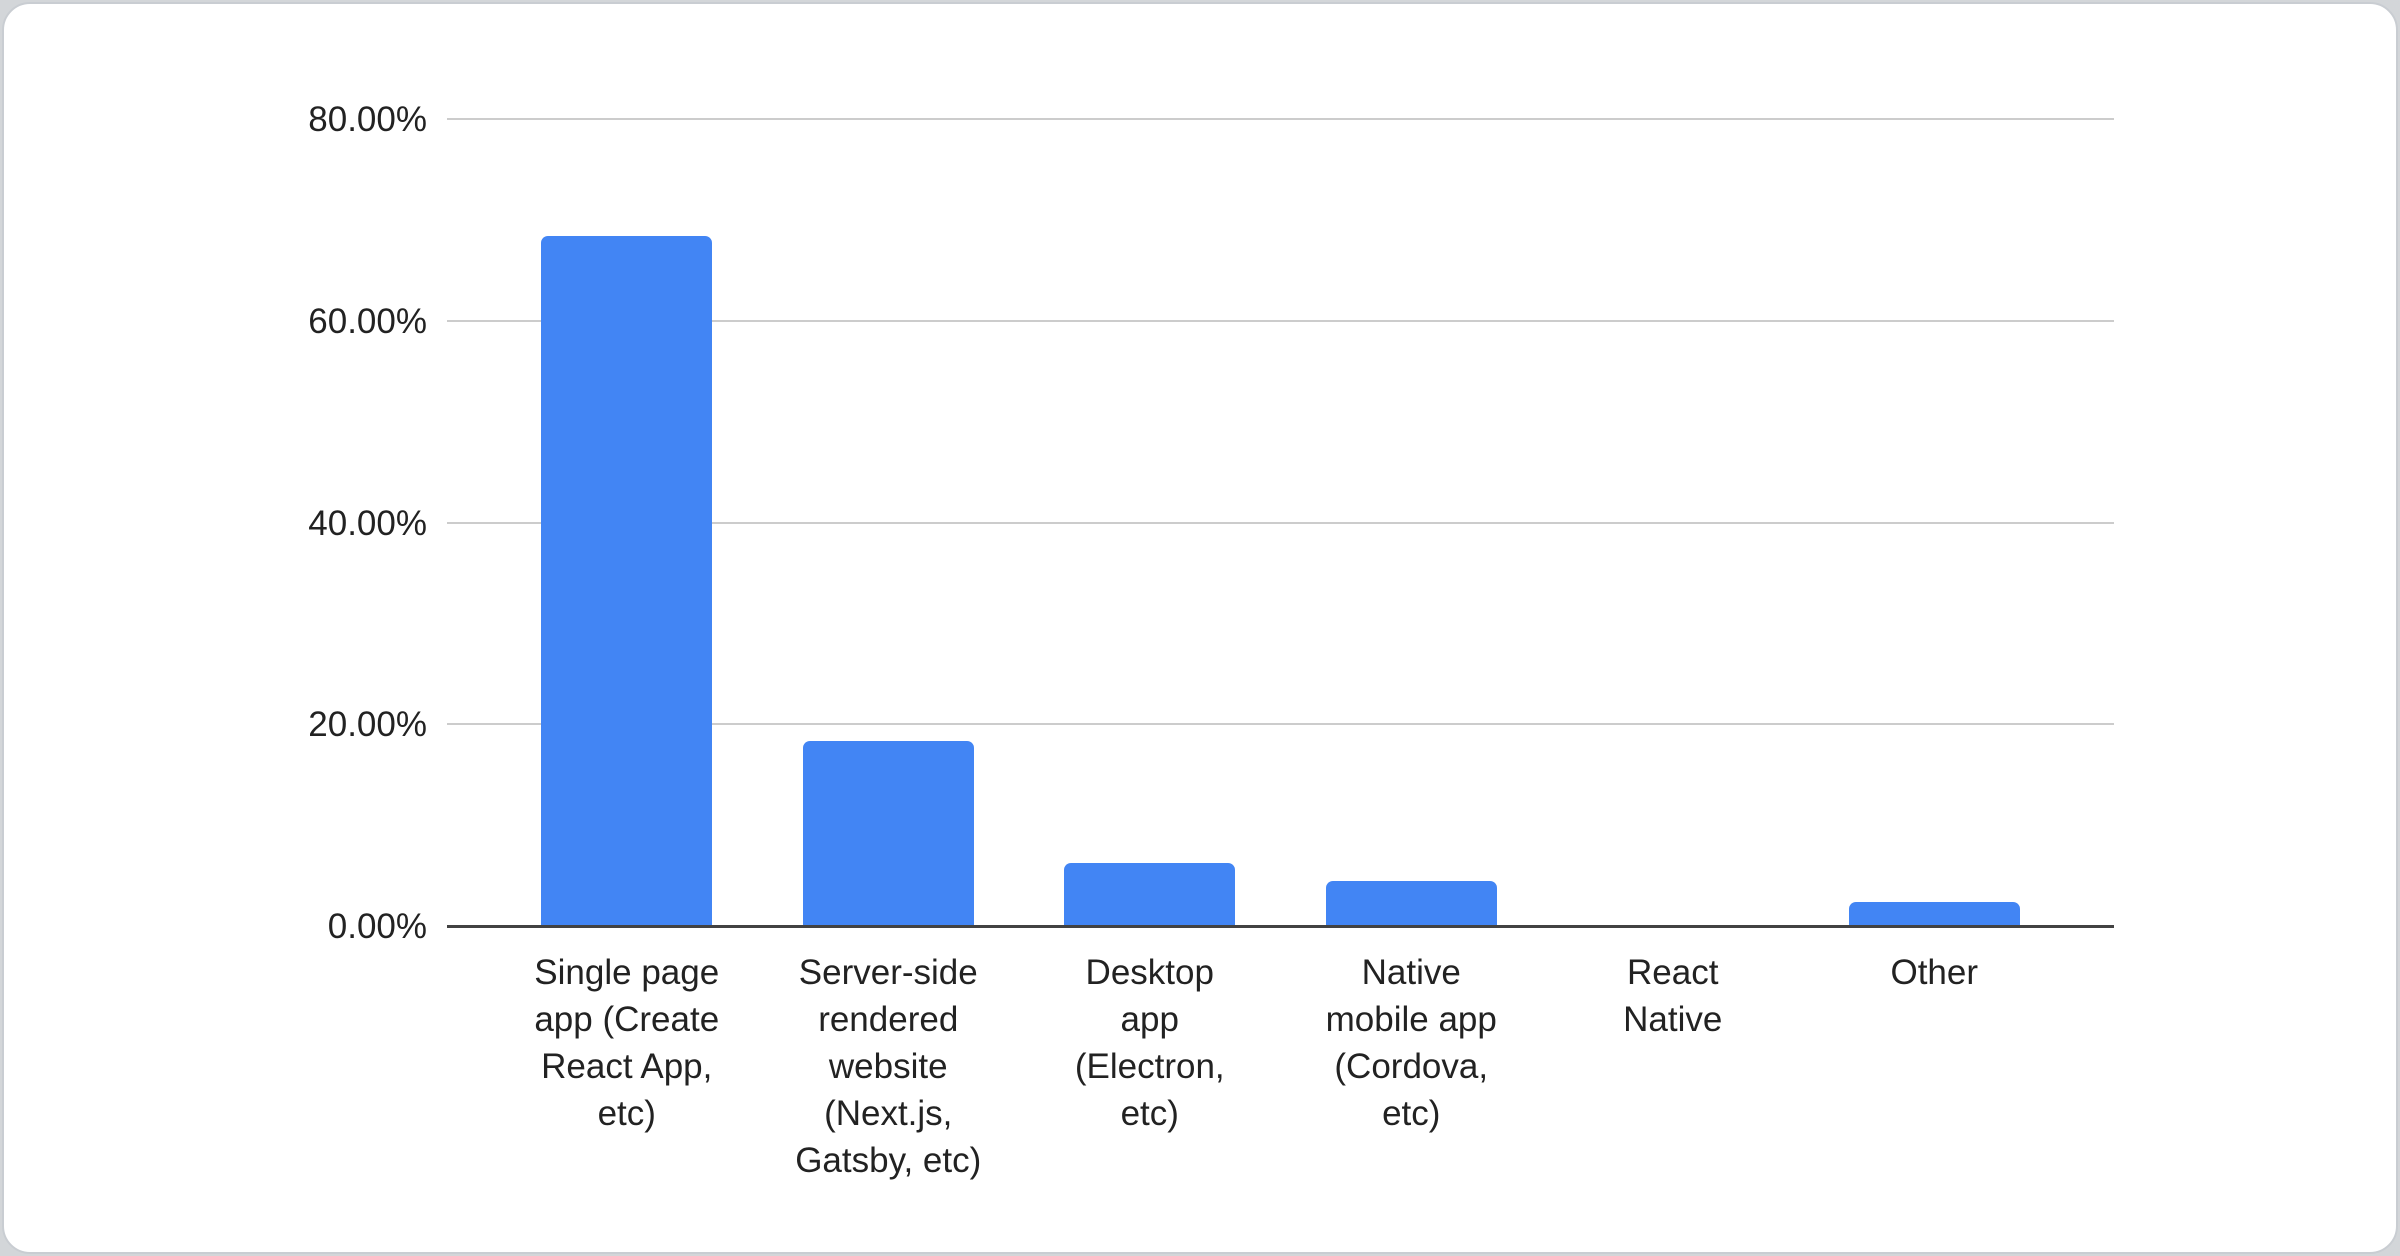  What do you see at coordinates (1280, 320) in the screenshot?
I see `gridline-60.00%` at bounding box center [1280, 320].